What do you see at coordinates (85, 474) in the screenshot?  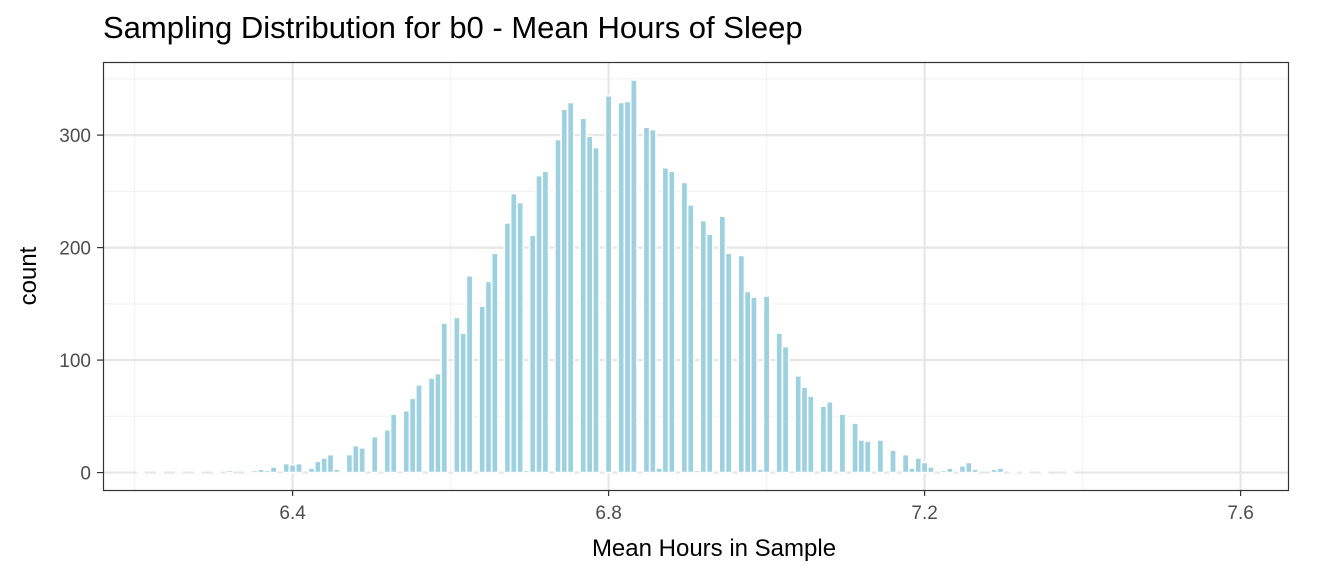 I see `y-tick-label: 0` at bounding box center [85, 474].